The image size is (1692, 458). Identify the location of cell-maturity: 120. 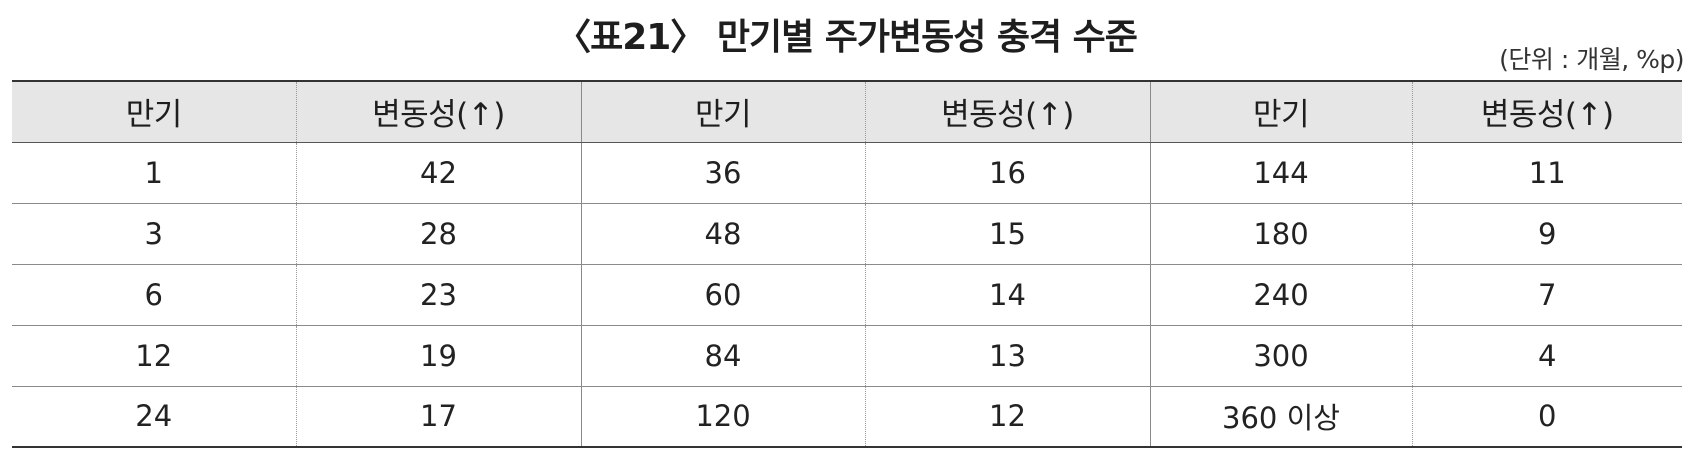
(723, 417).